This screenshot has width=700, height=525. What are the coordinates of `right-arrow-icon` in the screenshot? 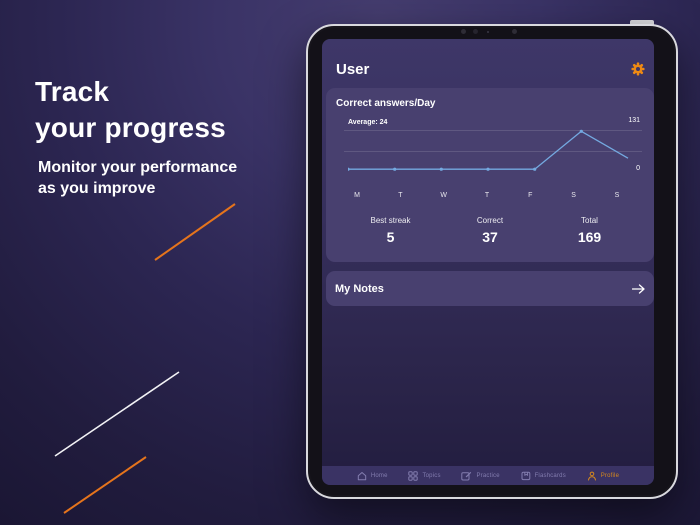 It's located at (638, 288).